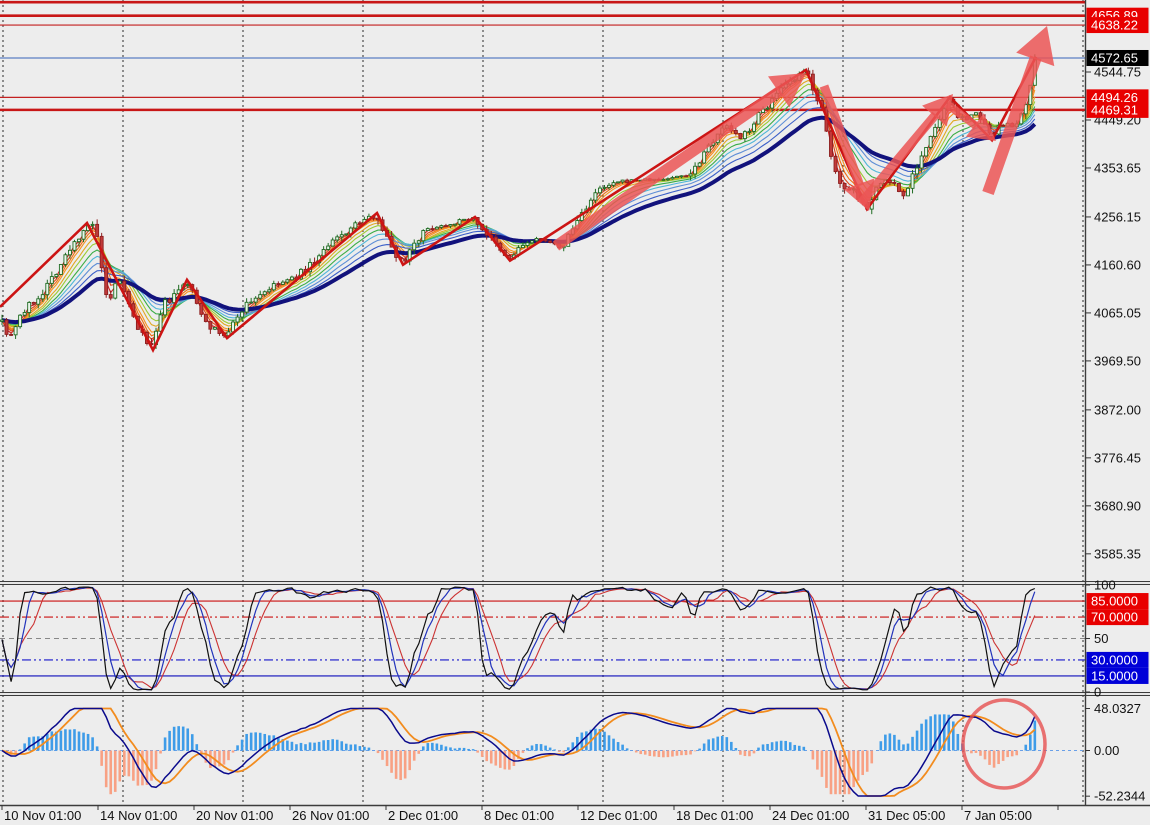  Describe the element at coordinates (1114, 617) in the screenshot. I see `svg-text: 70.0000` at that location.